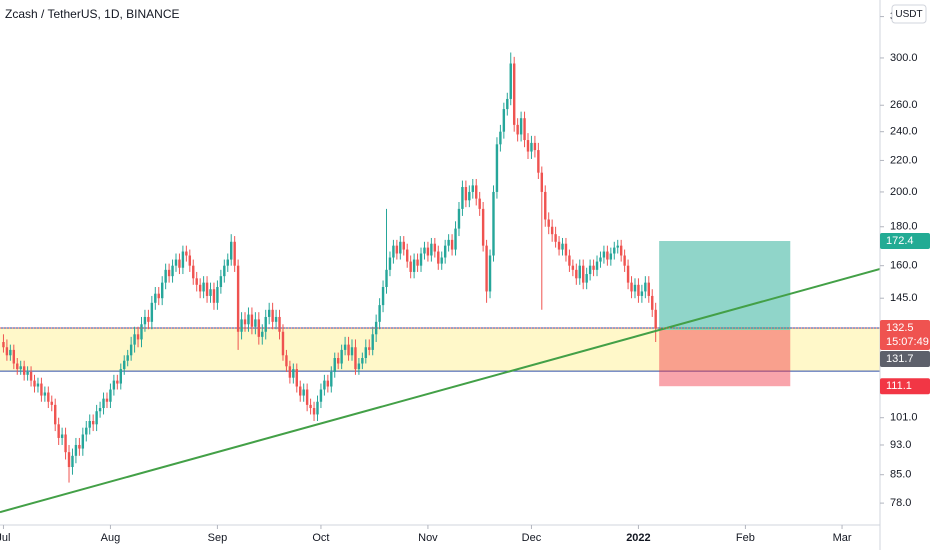 The width and height of the screenshot is (932, 550). What do you see at coordinates (532, 538) in the screenshot?
I see `x-tick-label: Dec` at bounding box center [532, 538].